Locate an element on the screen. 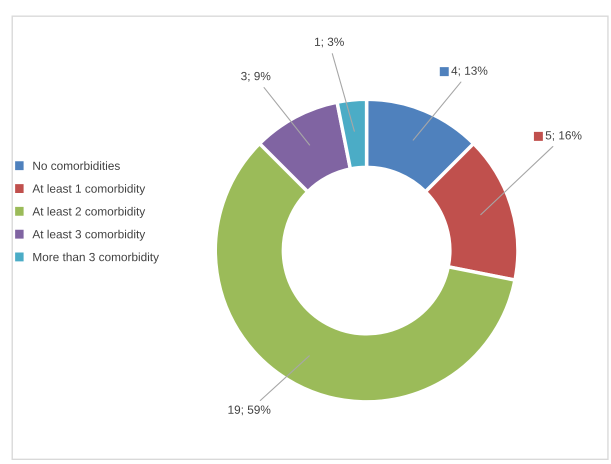 The width and height of the screenshot is (611, 464). data-label: 1; 3% is located at coordinates (329, 43).